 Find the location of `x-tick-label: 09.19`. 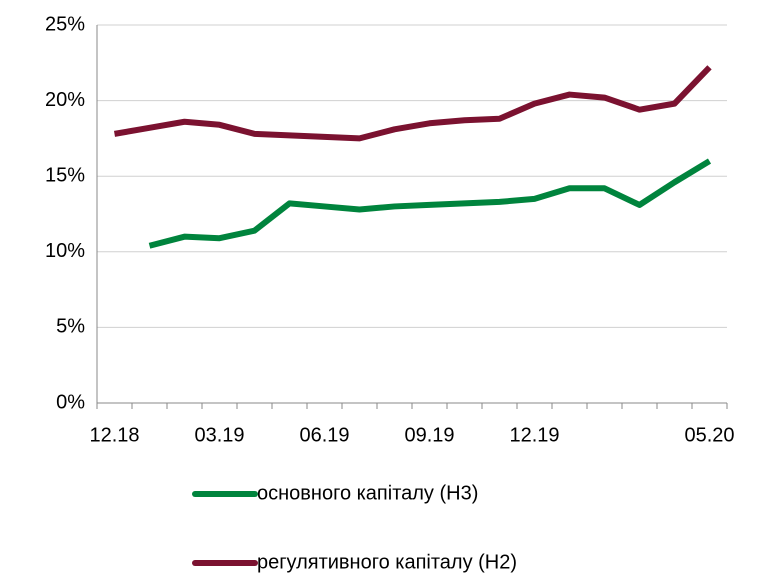

x-tick-label: 09.19 is located at coordinates (429, 435).